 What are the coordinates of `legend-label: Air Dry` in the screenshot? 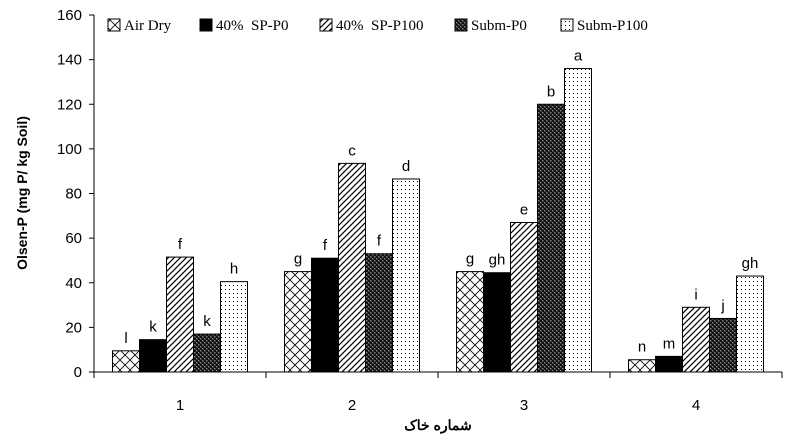 It's located at (148, 26).